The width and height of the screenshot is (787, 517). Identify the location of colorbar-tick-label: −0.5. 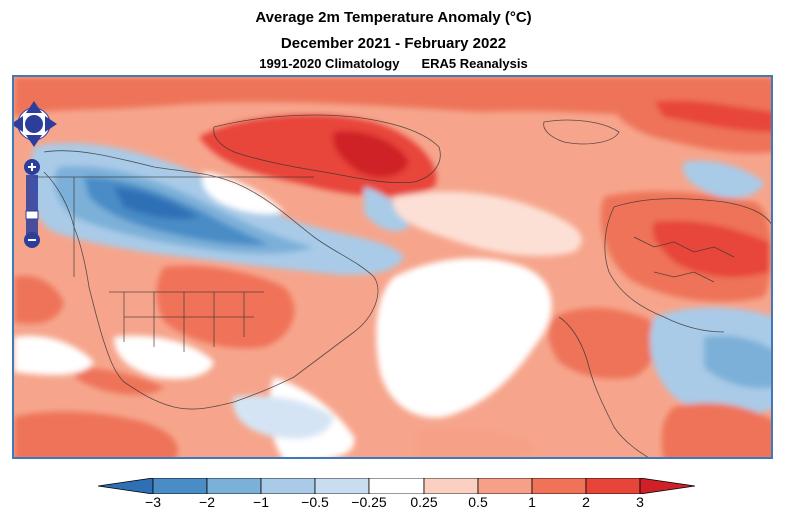
(315, 502).